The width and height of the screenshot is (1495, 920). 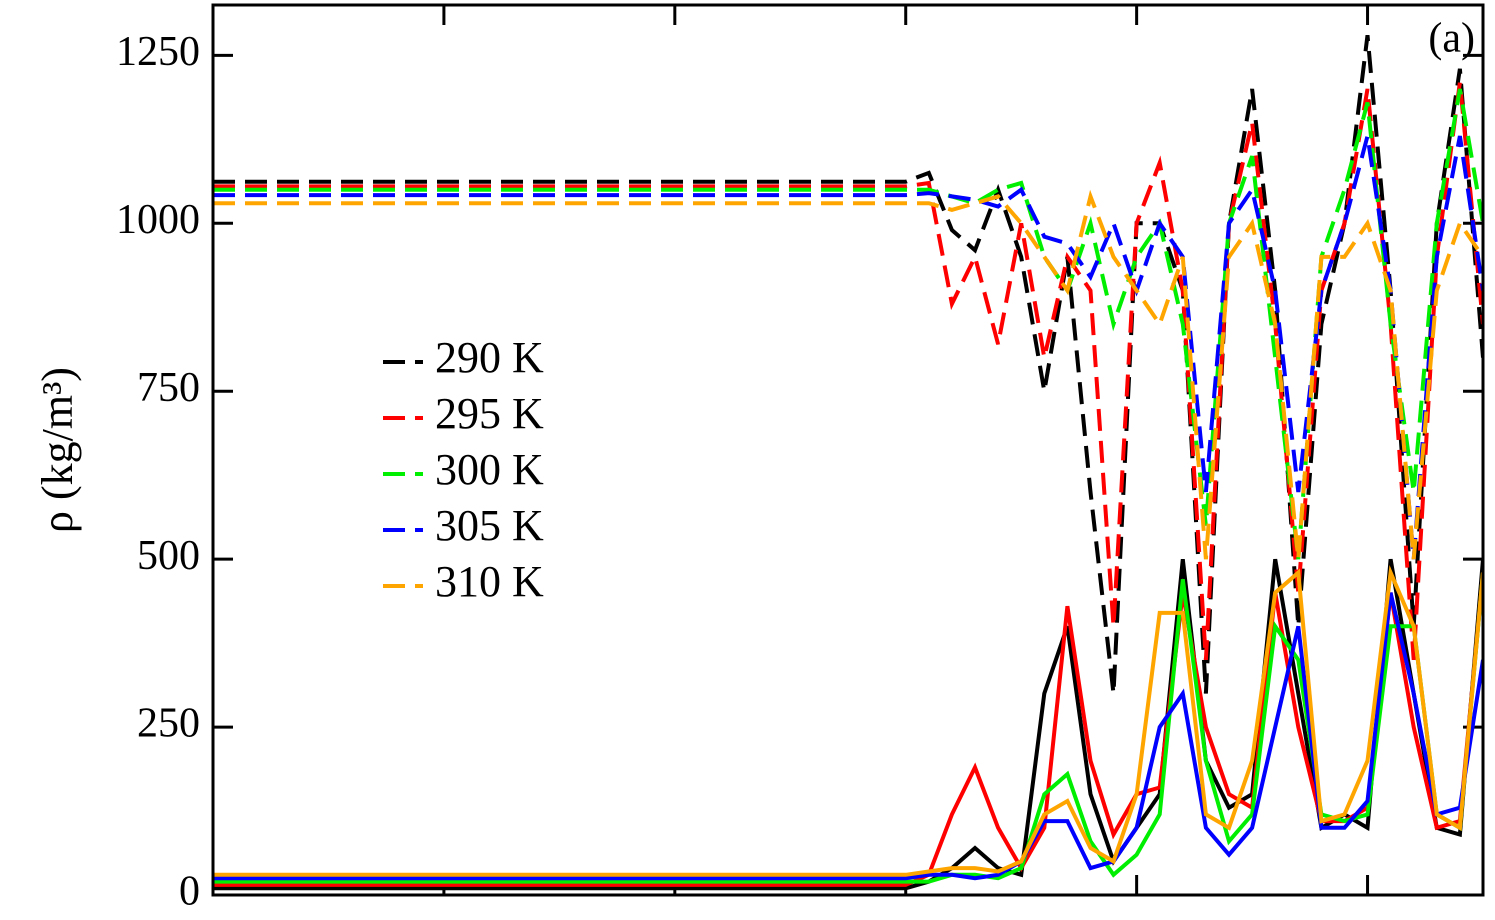 I want to click on y-axis-label: ρ (kg/m³), so click(x=57, y=450).